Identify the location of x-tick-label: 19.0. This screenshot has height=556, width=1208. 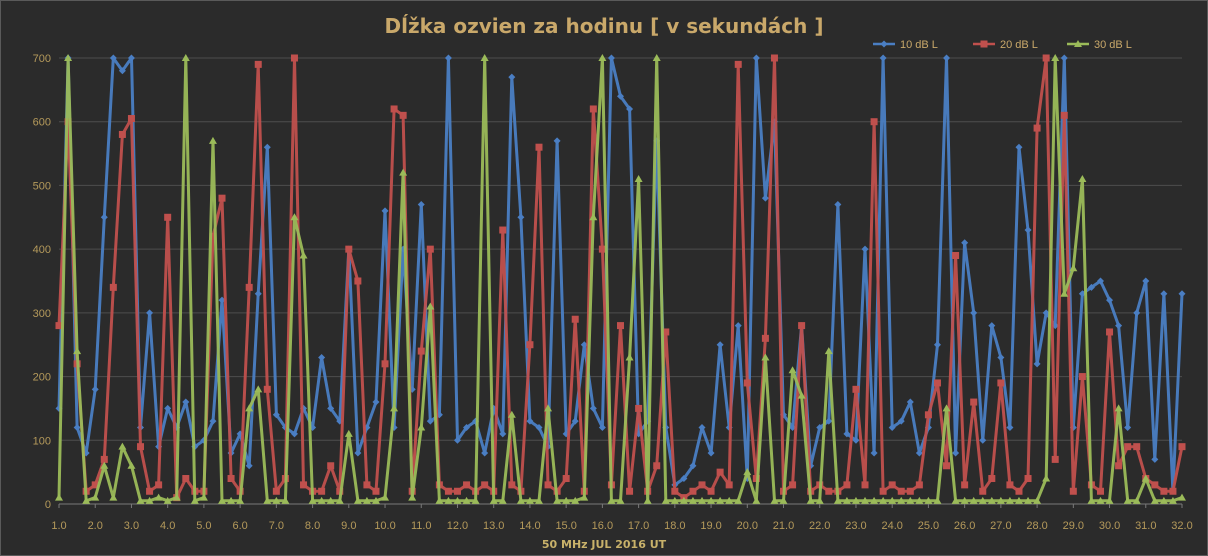
(710, 526).